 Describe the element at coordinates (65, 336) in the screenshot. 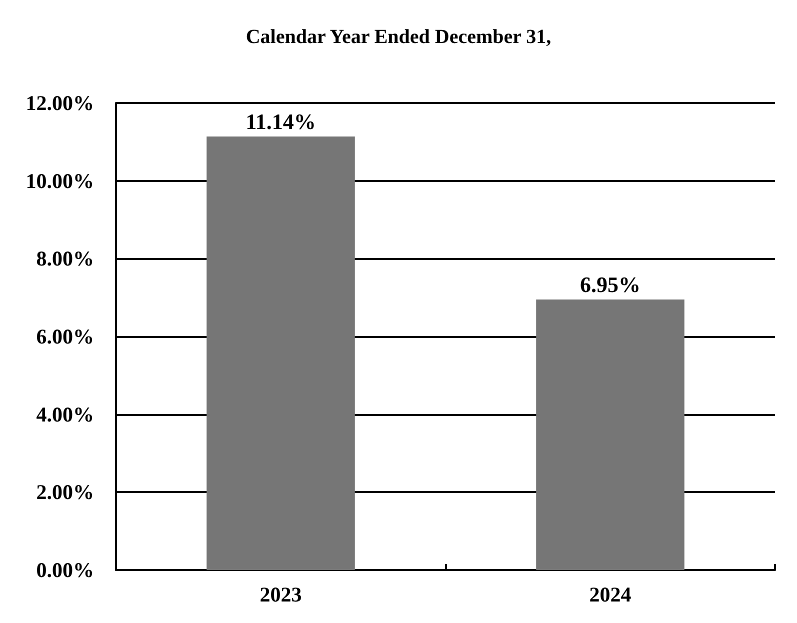

I see `y-tick-label: 6.00%` at that location.